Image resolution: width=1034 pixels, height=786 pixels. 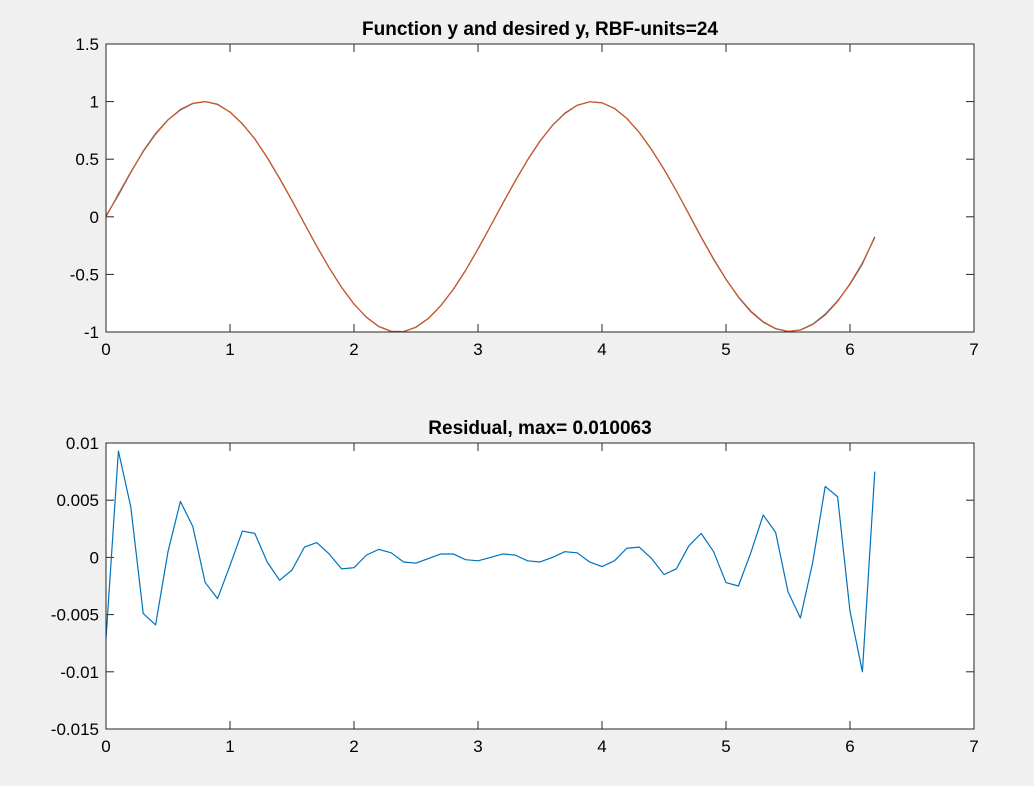 What do you see at coordinates (601, 746) in the screenshot?
I see `residual-xtick-label: 4` at bounding box center [601, 746].